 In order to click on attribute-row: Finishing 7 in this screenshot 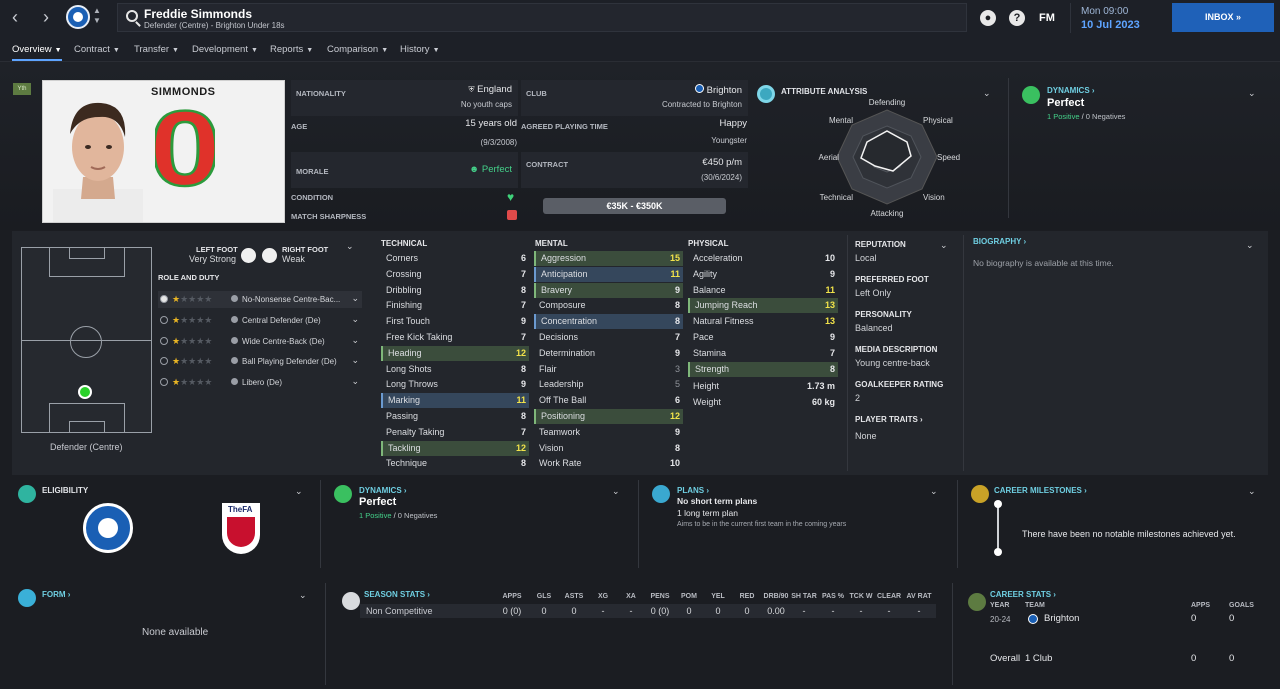, I will do `click(455, 305)`.